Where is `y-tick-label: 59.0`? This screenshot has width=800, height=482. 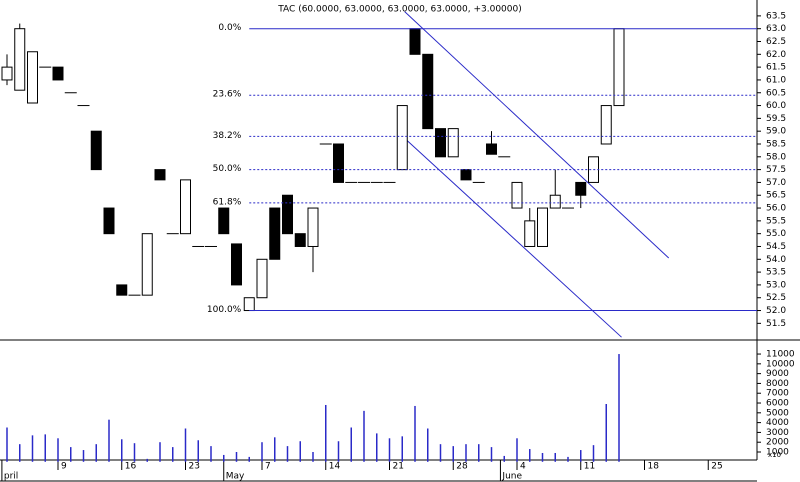 y-tick-label: 59.0 is located at coordinates (776, 132).